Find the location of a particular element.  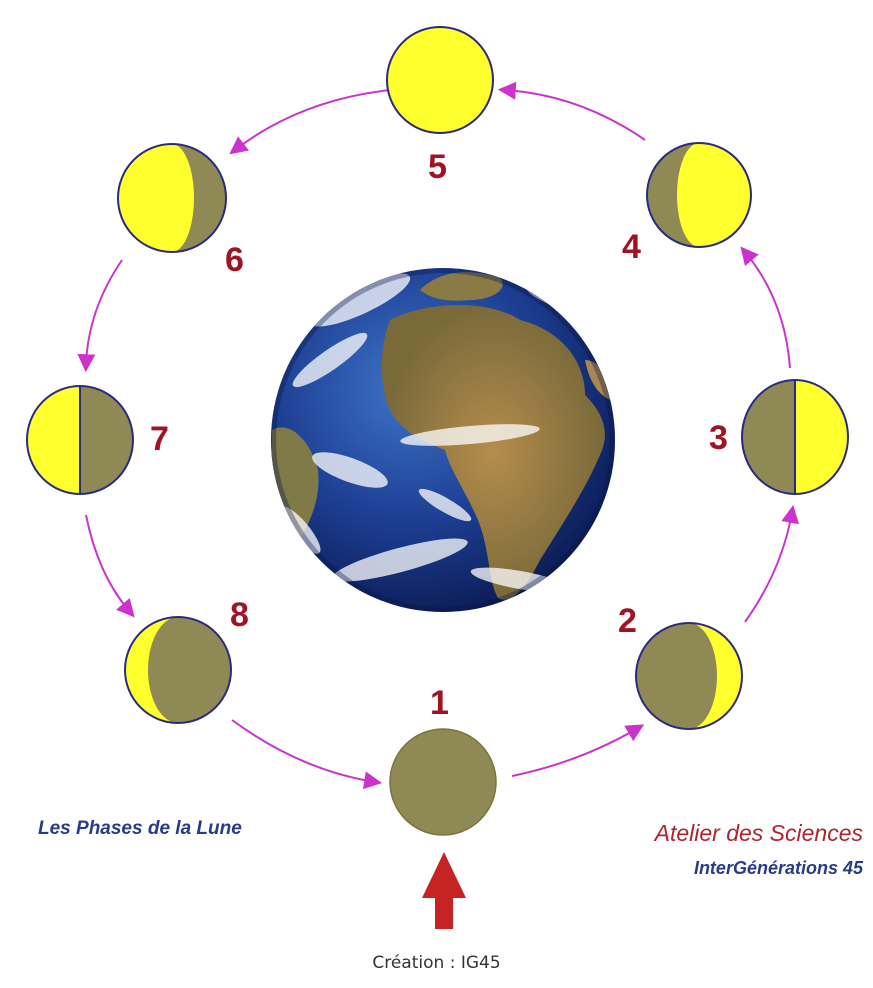

phase-number-2: 2 is located at coordinates (627, 621).